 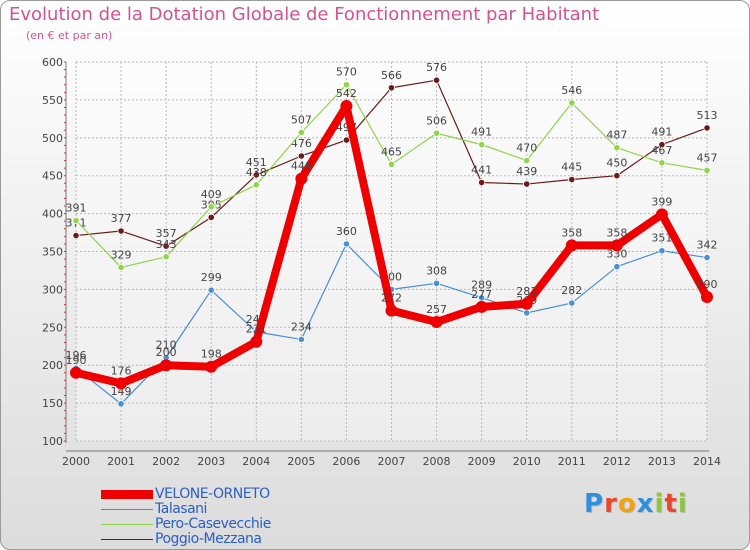 What do you see at coordinates (662, 461) in the screenshot?
I see `x-tick-label: 2013` at bounding box center [662, 461].